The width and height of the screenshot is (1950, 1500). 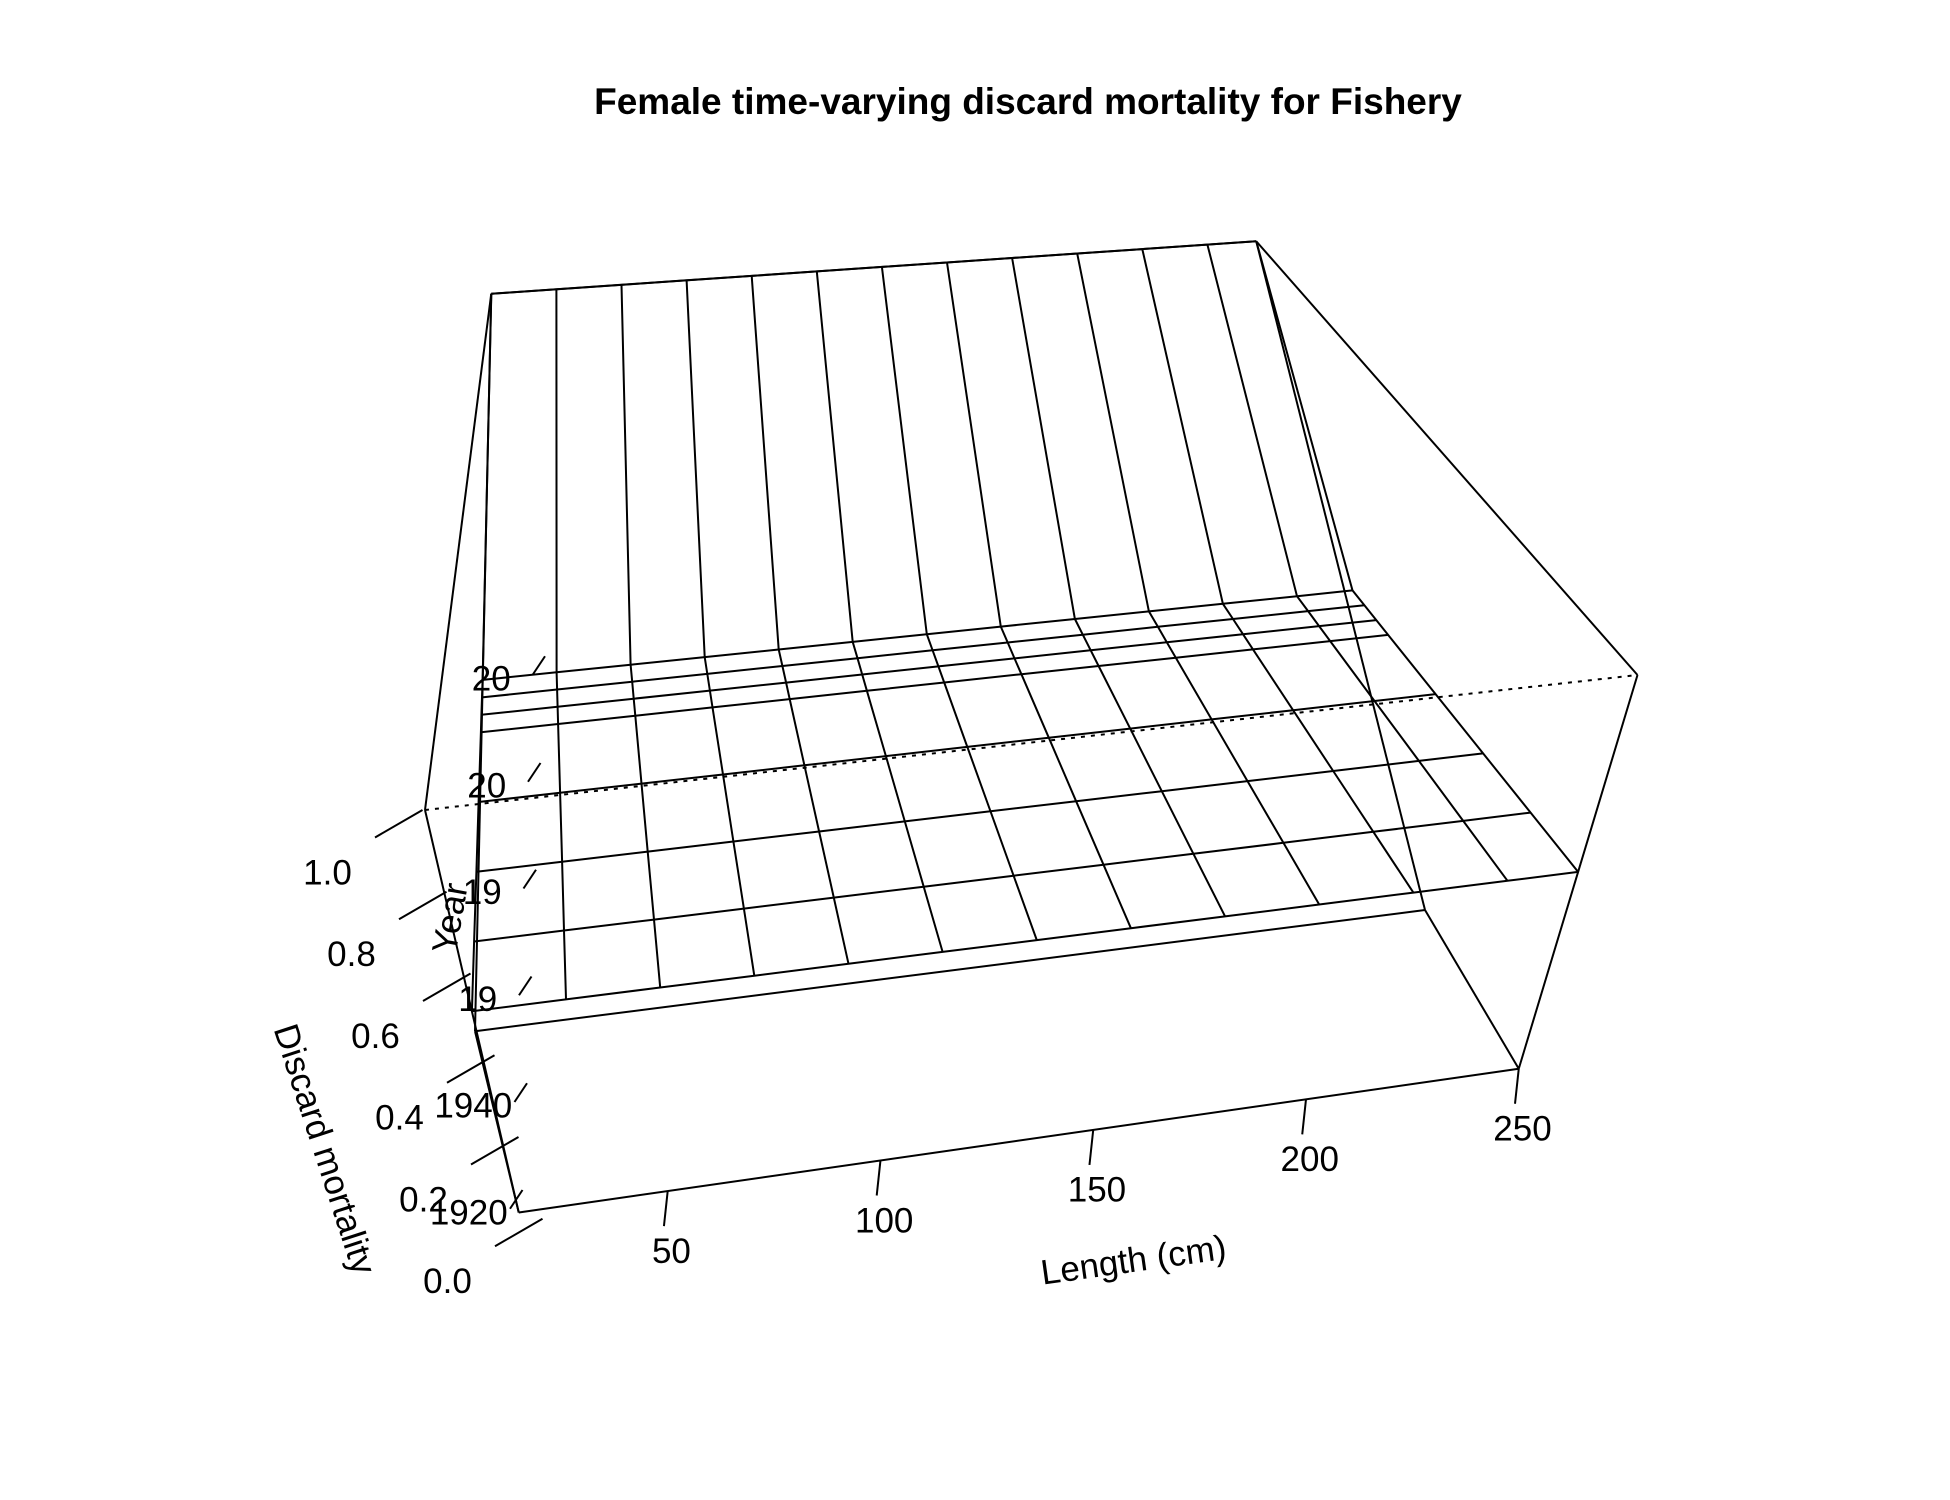 I want to click on box-edge-hidden, so click(x=1031, y=742).